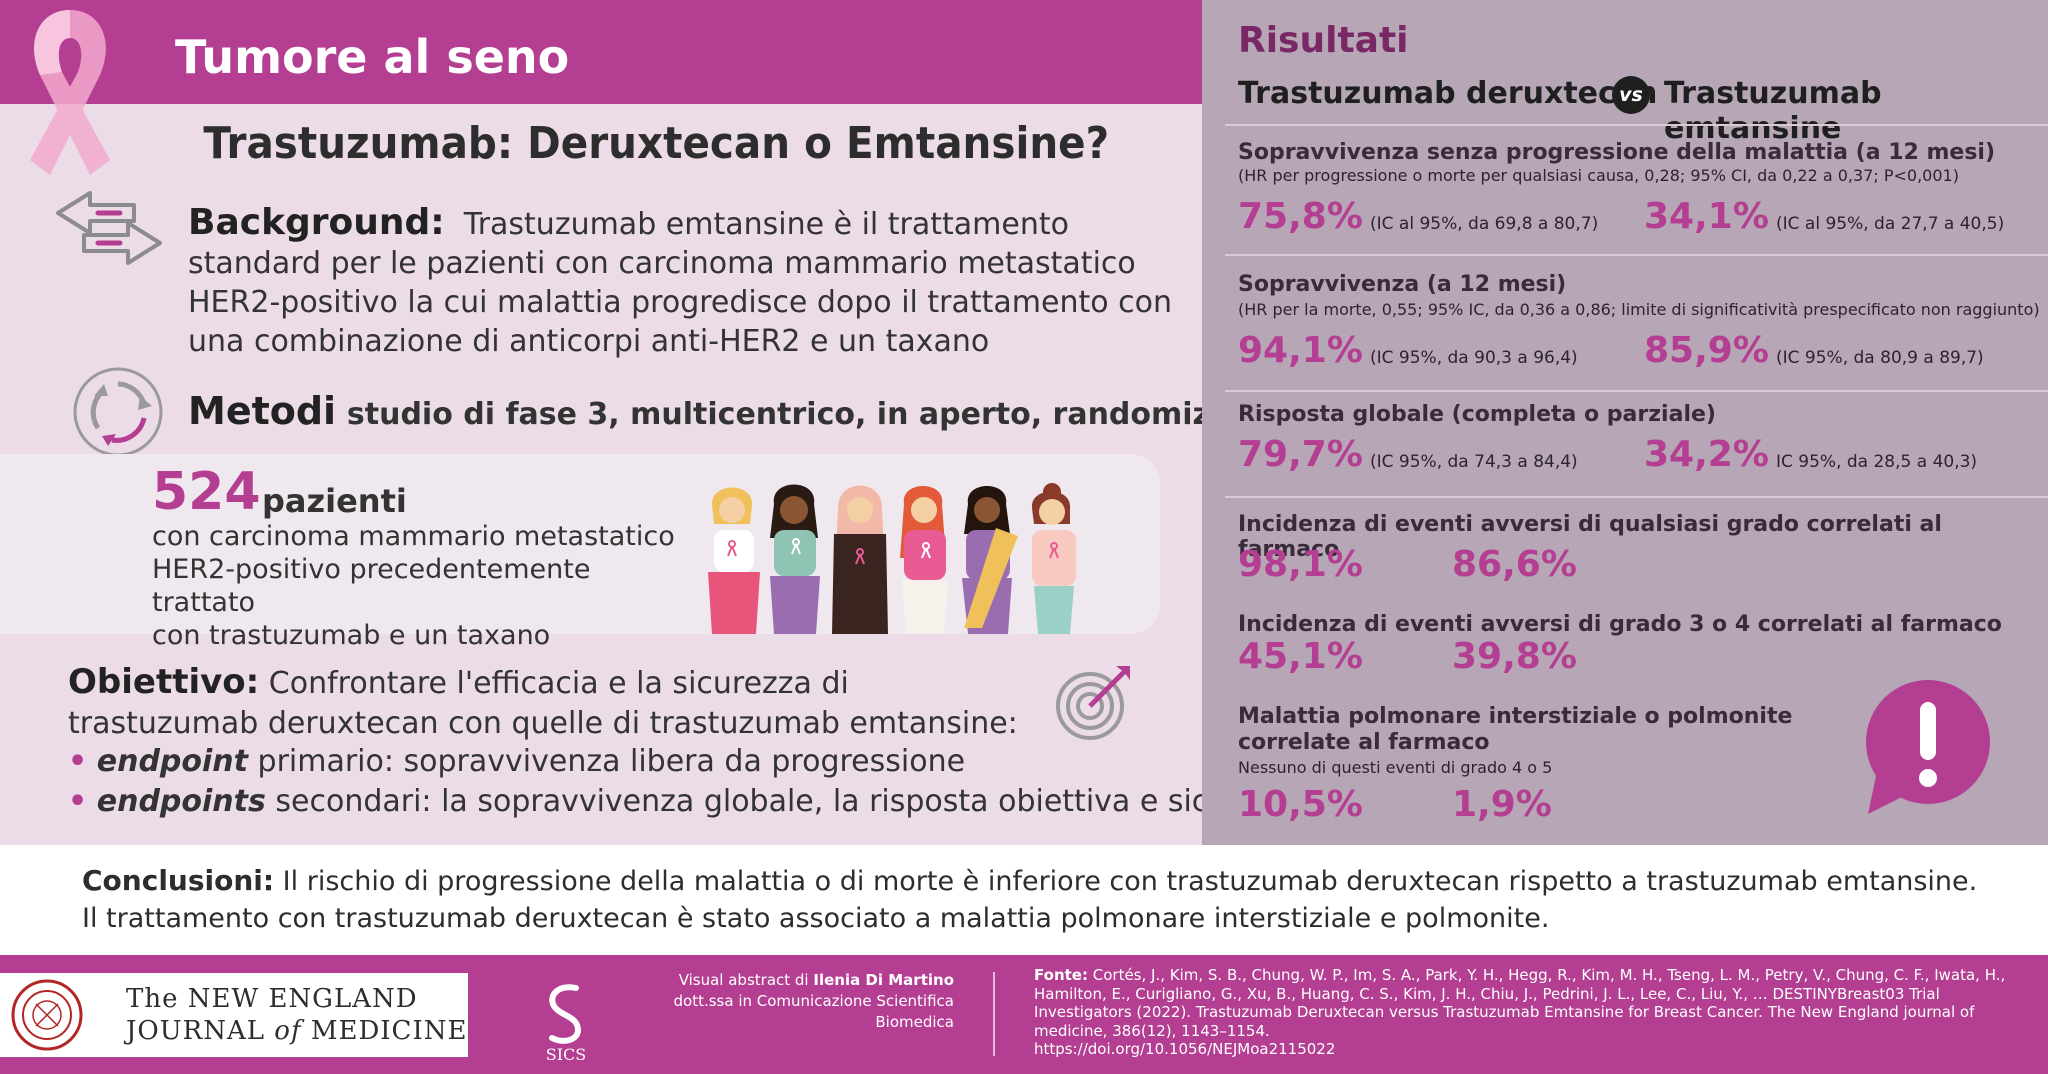  I want to click on vs-badge: vs, so click(1631, 95).